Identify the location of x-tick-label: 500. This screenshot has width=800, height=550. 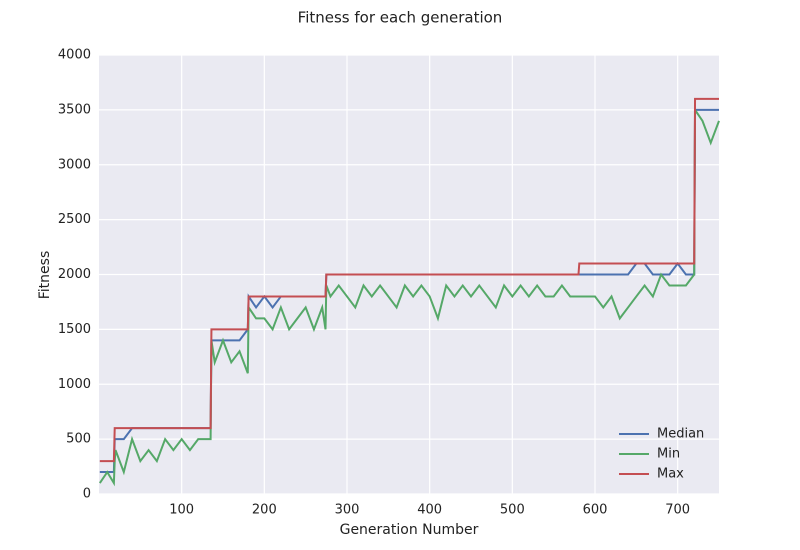
(512, 510).